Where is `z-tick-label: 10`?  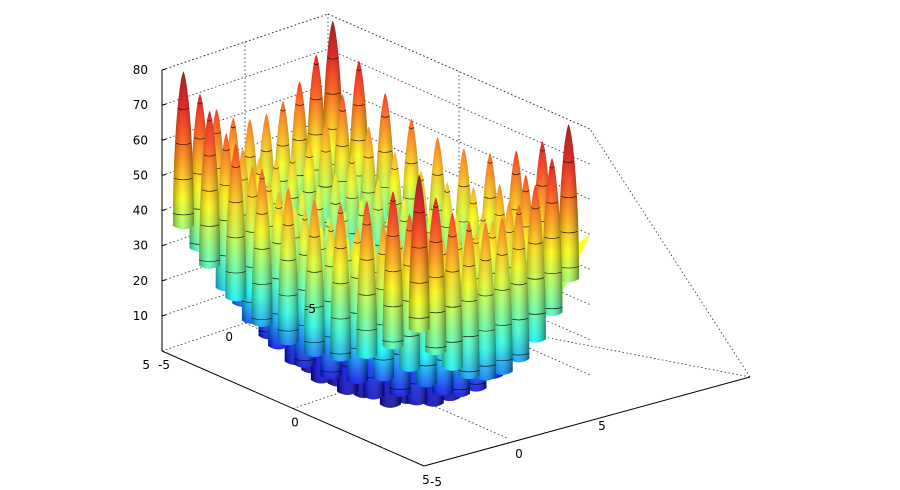
z-tick-label: 10 is located at coordinates (140, 316).